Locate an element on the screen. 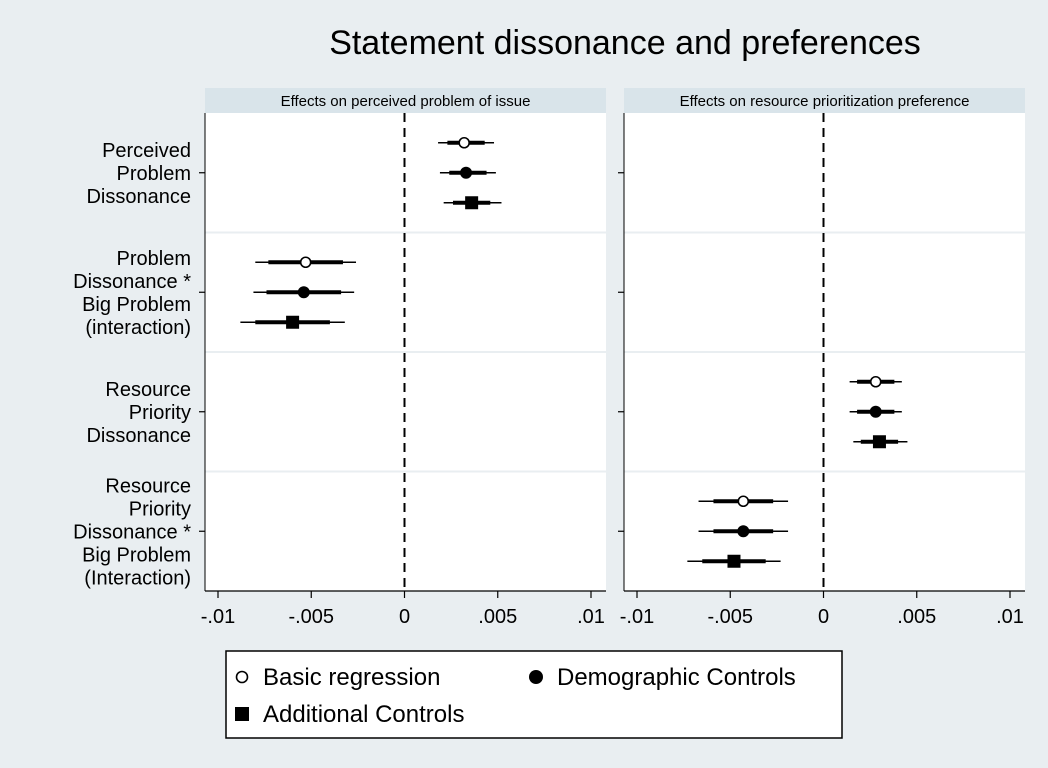  legend-label: Basic regression is located at coordinates (351, 677).